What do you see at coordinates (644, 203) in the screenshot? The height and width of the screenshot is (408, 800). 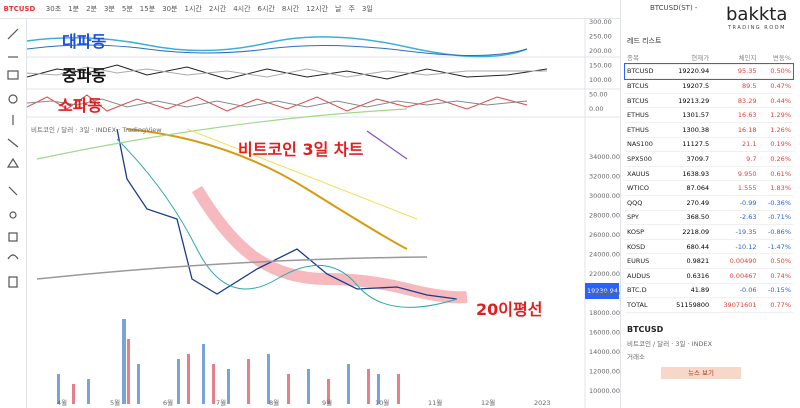 I see `ticker: QQQ` at bounding box center [644, 203].